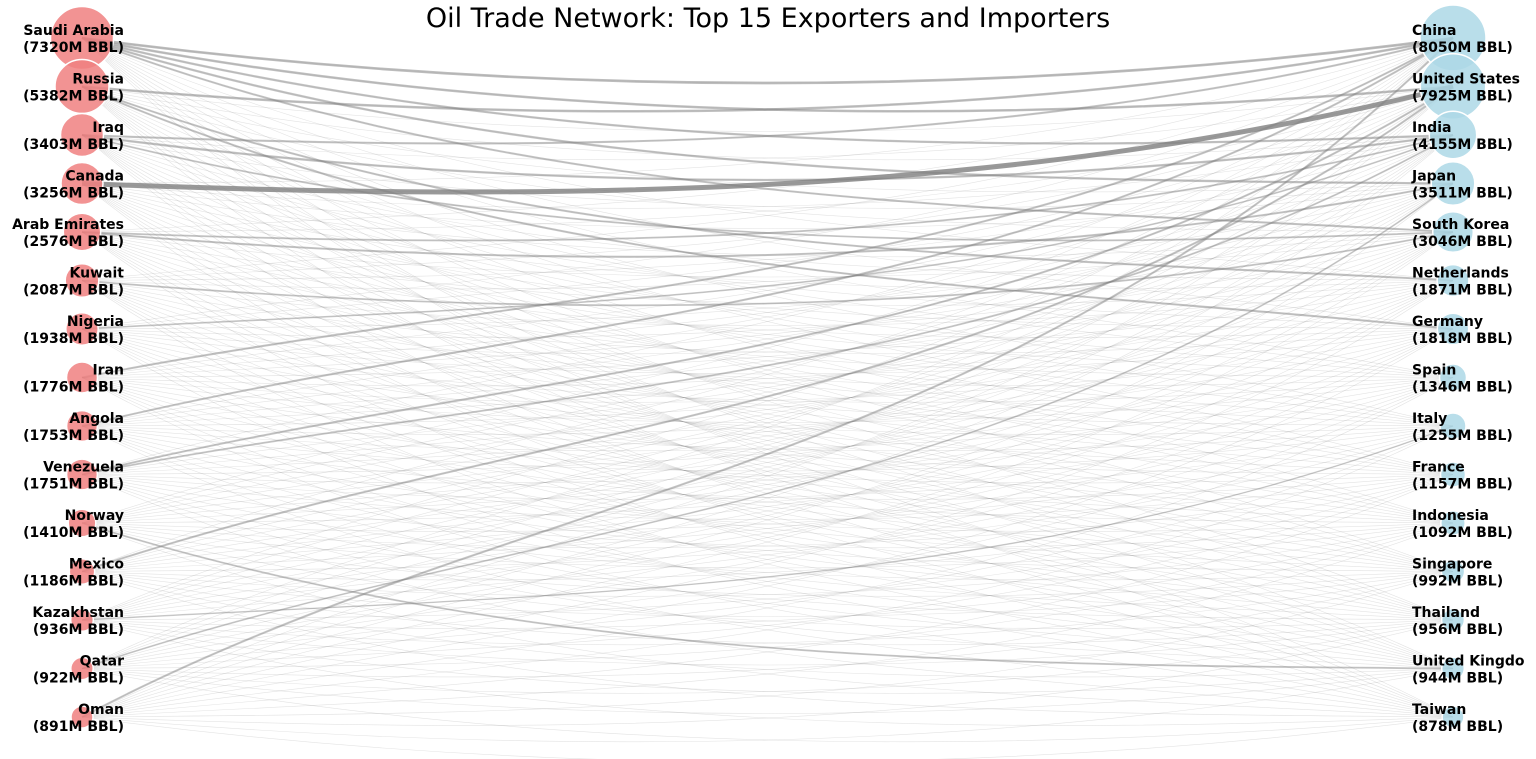 The image size is (1536, 759). I want to click on importer-label-france: France (1157M BBL), so click(1462, 476).